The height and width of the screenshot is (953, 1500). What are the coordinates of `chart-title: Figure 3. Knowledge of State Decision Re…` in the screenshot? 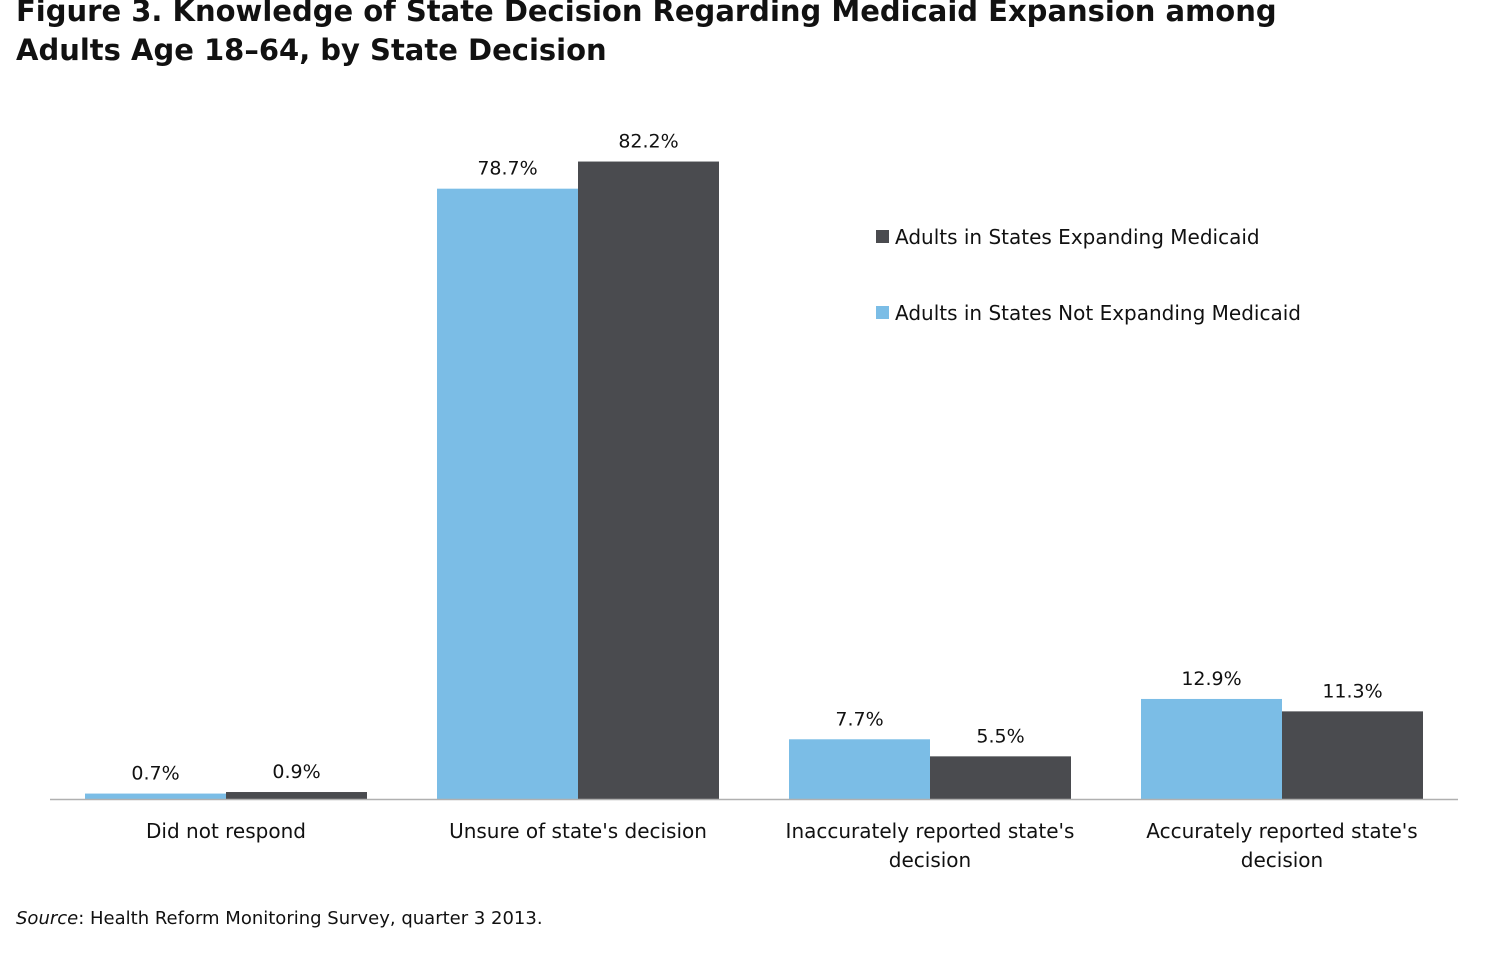 It's located at (646, 35).